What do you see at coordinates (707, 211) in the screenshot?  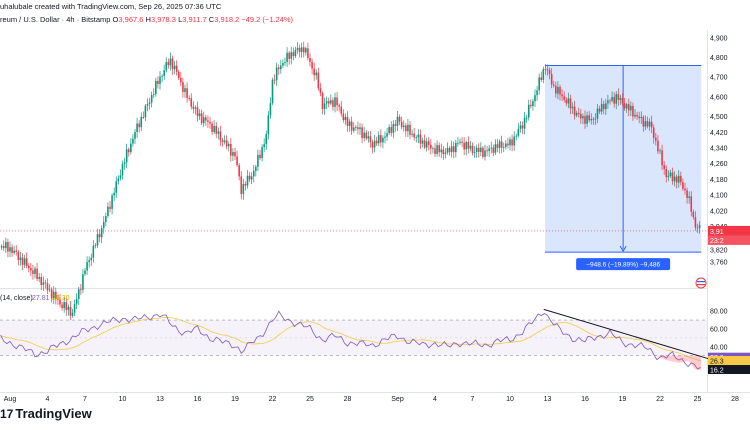 I see `price-axis-separator` at bounding box center [707, 211].